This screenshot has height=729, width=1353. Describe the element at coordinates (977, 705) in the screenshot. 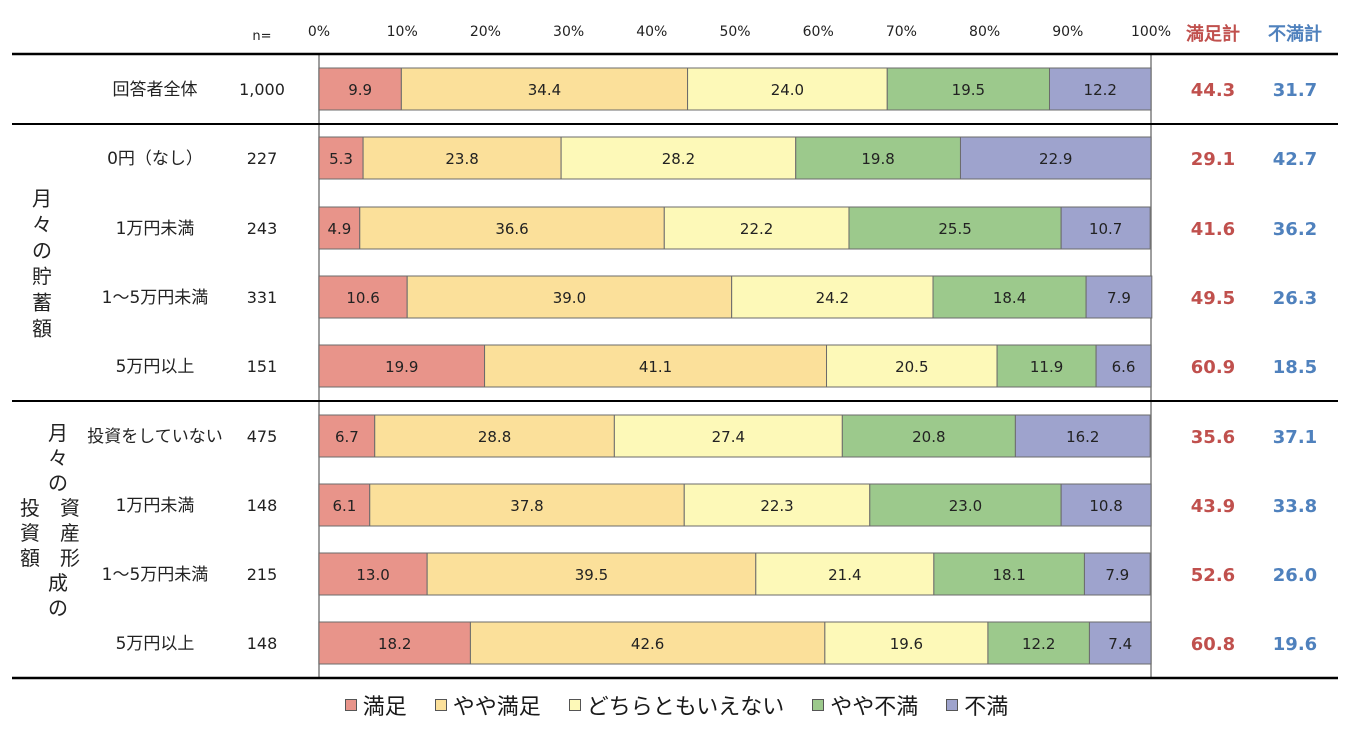

I see `legend-item: 不満` at that location.